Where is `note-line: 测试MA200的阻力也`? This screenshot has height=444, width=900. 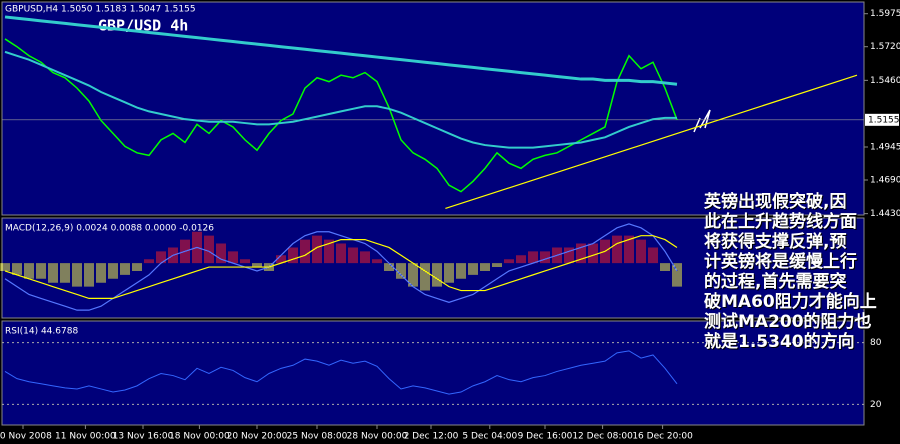 note-line: 测试MA200的阻力也 is located at coordinates (788, 322).